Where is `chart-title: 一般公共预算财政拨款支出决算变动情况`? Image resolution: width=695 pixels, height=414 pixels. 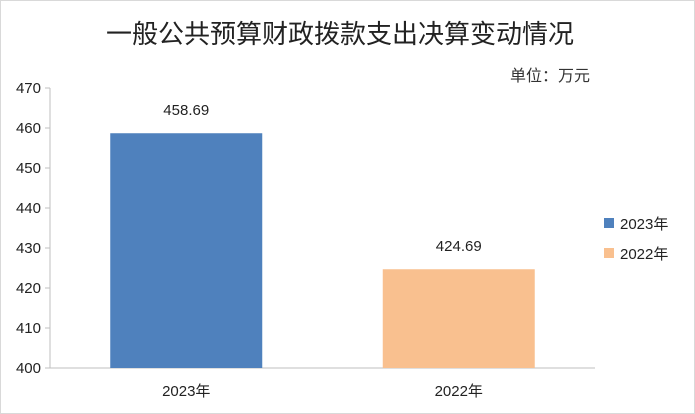 chart-title: 一般公共预算财政拨款支出决算变动情况 is located at coordinates (339, 35).